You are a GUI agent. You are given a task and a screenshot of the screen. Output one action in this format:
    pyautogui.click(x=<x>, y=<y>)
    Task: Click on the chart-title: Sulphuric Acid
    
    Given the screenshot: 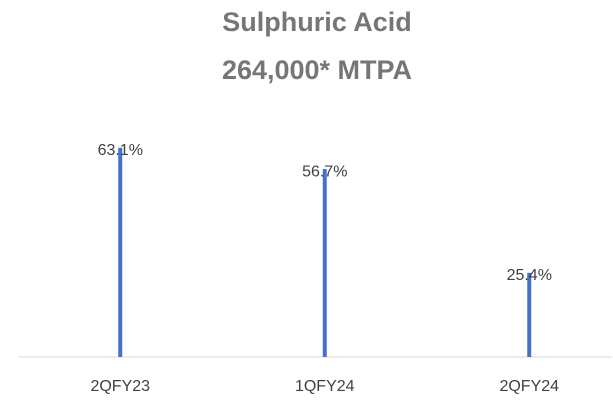 What is the action you would take?
    pyautogui.click(x=317, y=22)
    